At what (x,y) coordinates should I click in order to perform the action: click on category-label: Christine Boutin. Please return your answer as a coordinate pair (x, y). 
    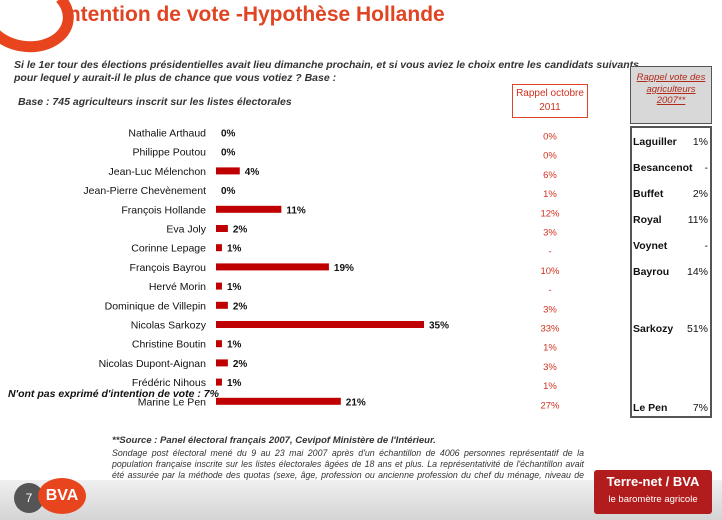
    Looking at the image, I should click on (169, 345).